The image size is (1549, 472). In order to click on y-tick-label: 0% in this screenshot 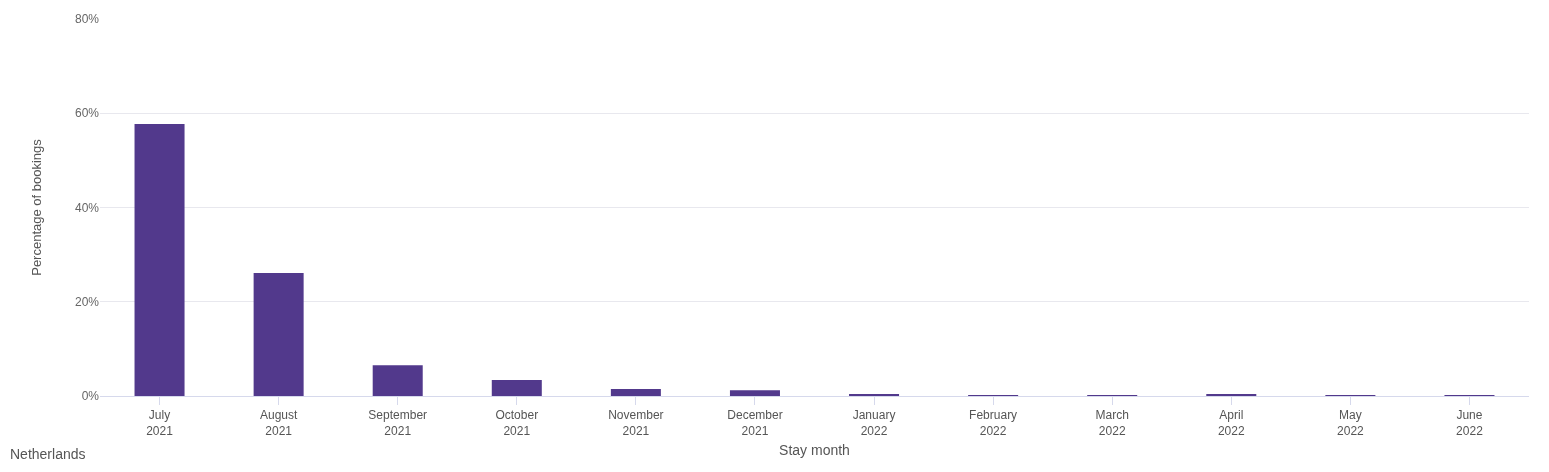, I will do `click(90, 396)`.